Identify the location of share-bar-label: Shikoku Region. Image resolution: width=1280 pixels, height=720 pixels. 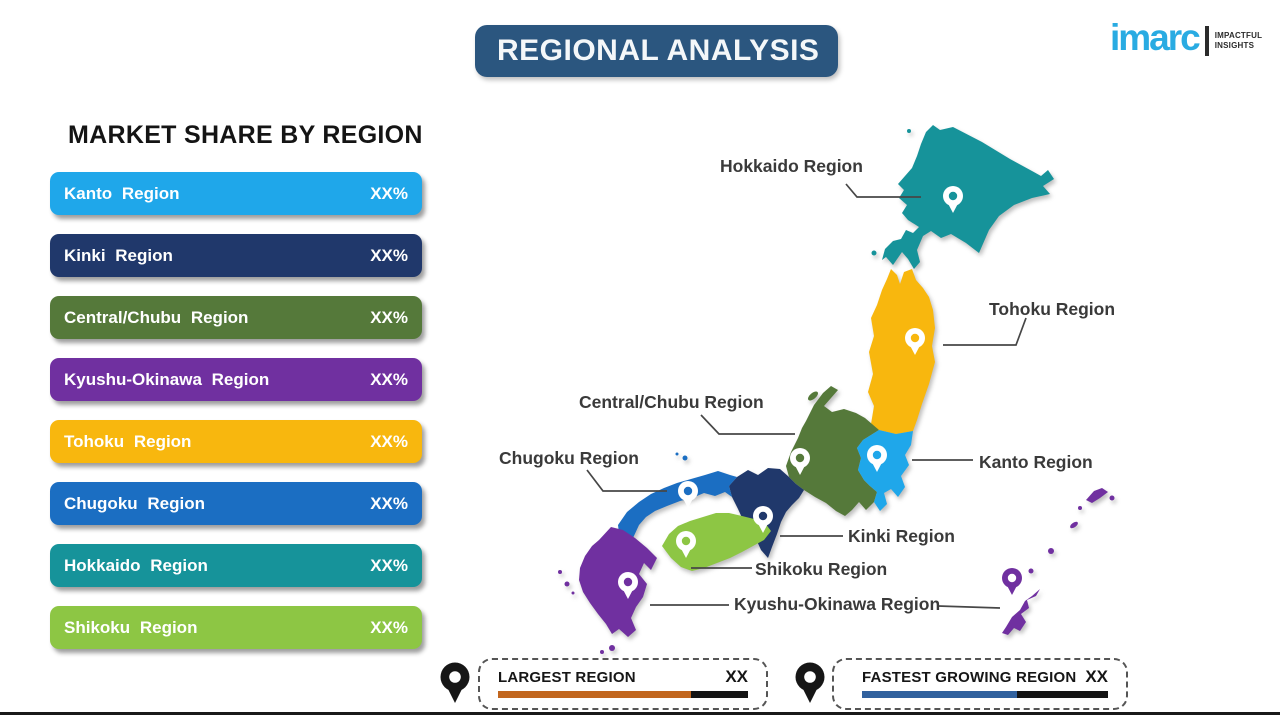
(131, 627).